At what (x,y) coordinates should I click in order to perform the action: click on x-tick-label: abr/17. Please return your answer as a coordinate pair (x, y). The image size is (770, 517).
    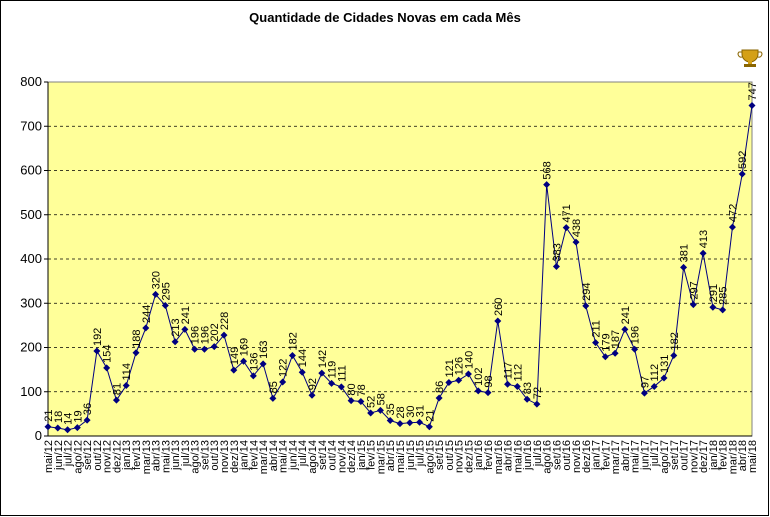
    Looking at the image, I should click on (626, 455).